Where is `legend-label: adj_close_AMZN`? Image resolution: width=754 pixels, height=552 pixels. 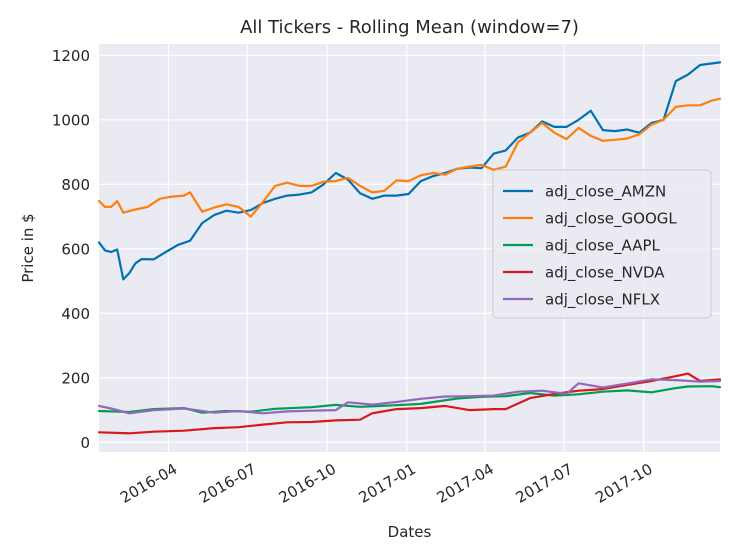
legend-label: adj_close_AMZN is located at coordinates (605, 192).